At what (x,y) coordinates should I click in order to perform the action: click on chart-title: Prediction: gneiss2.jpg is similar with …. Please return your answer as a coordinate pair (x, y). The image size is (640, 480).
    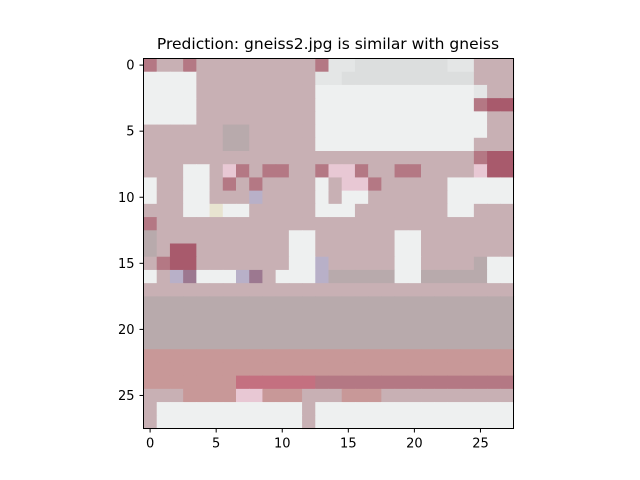
    Looking at the image, I should click on (328, 44).